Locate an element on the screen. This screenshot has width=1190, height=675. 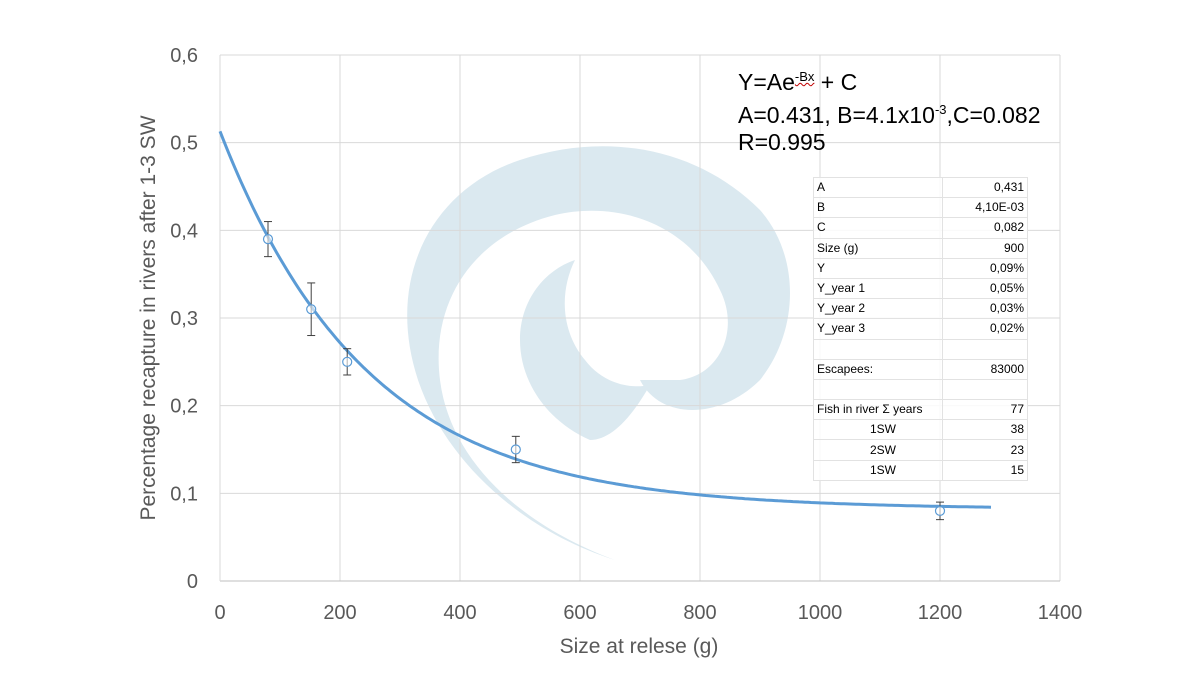
equation-line-1: Y=Ae-Bx + C is located at coordinates (798, 82).